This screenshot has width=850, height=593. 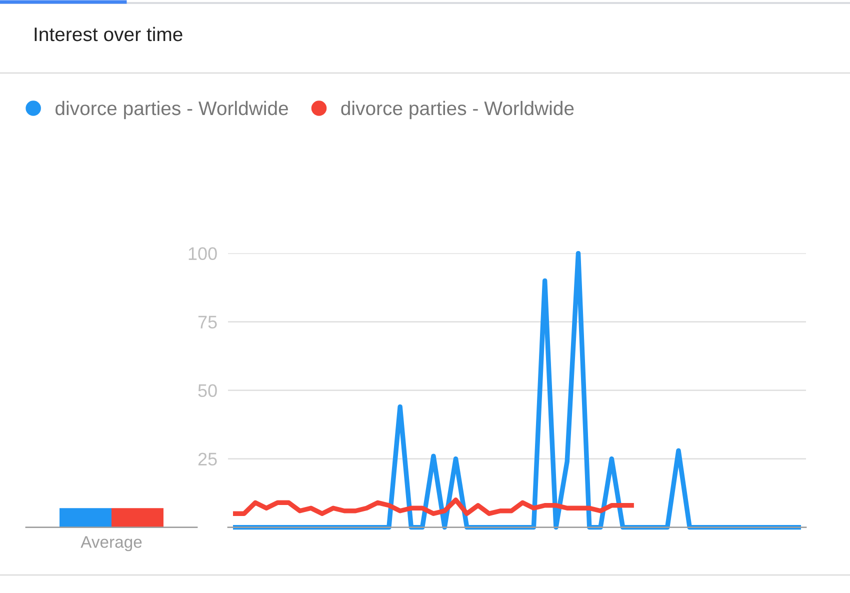 I want to click on y-tick-label: 75, so click(x=207, y=322).